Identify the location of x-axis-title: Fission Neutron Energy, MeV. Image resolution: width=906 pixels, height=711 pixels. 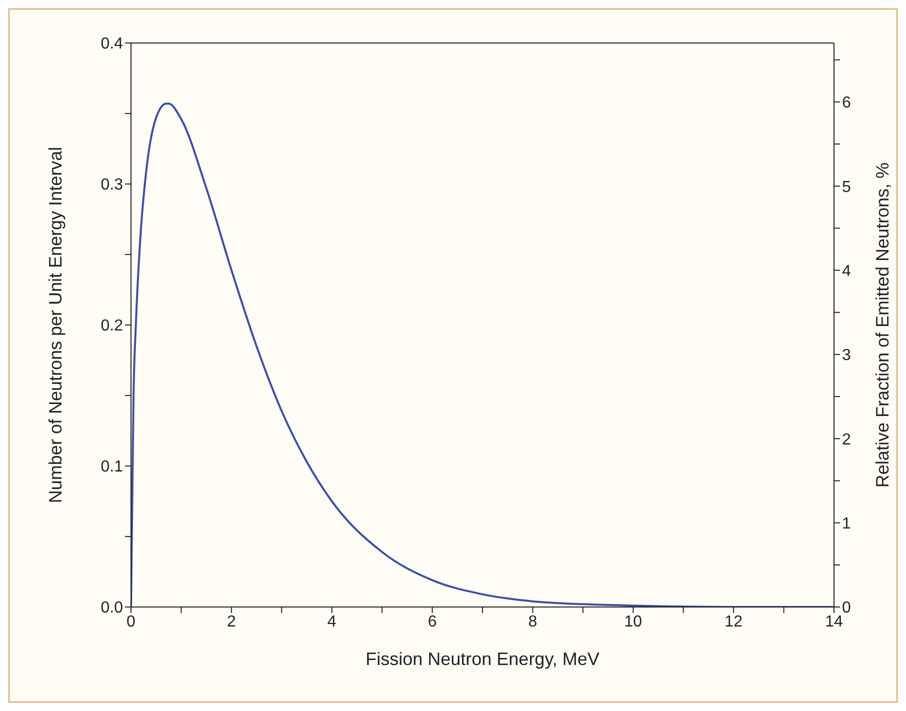
(483, 659).